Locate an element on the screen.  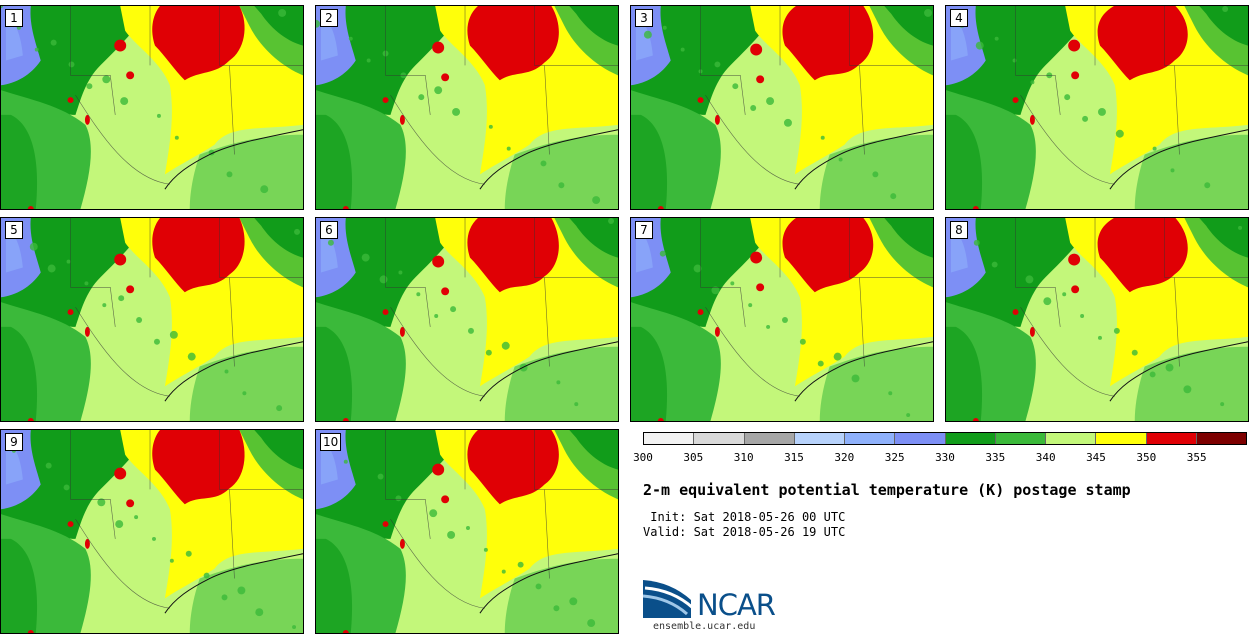
member-number-label: 3 is located at coordinates (644, 18).